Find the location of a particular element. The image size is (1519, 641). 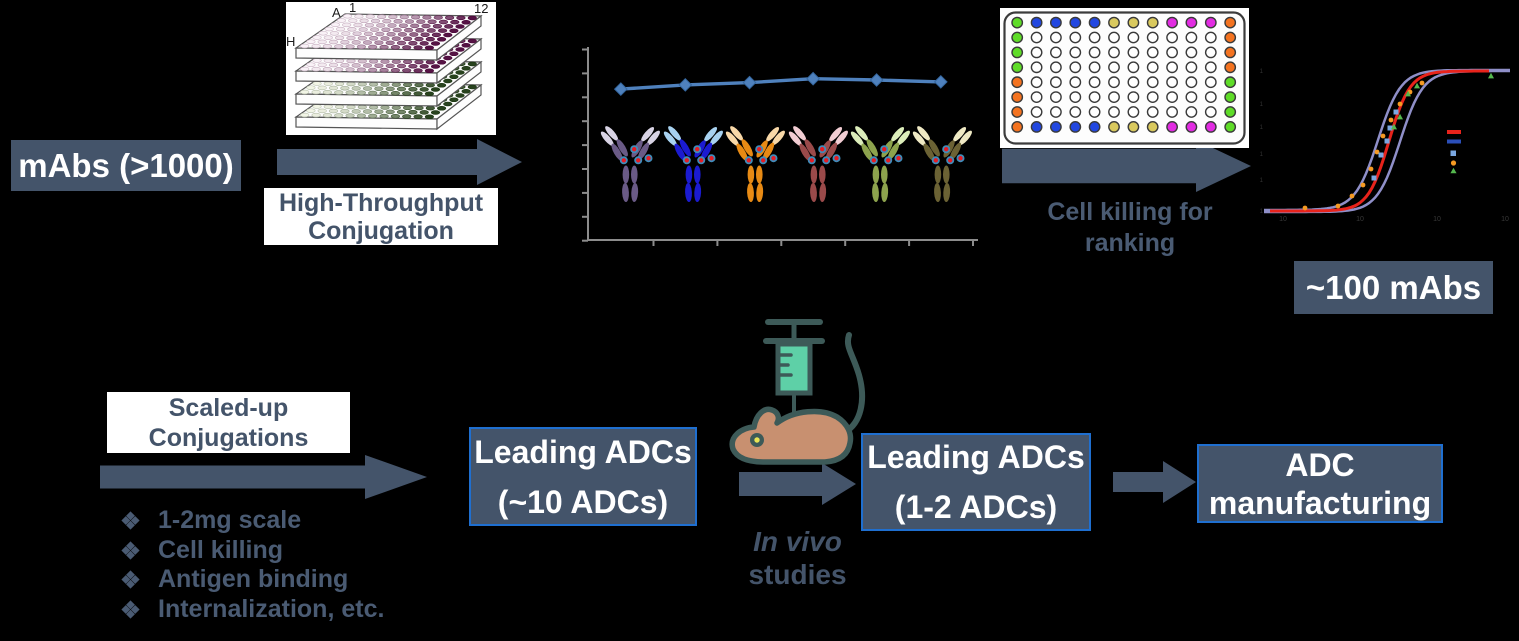

svg-text: 12 is located at coordinates (481, 8).